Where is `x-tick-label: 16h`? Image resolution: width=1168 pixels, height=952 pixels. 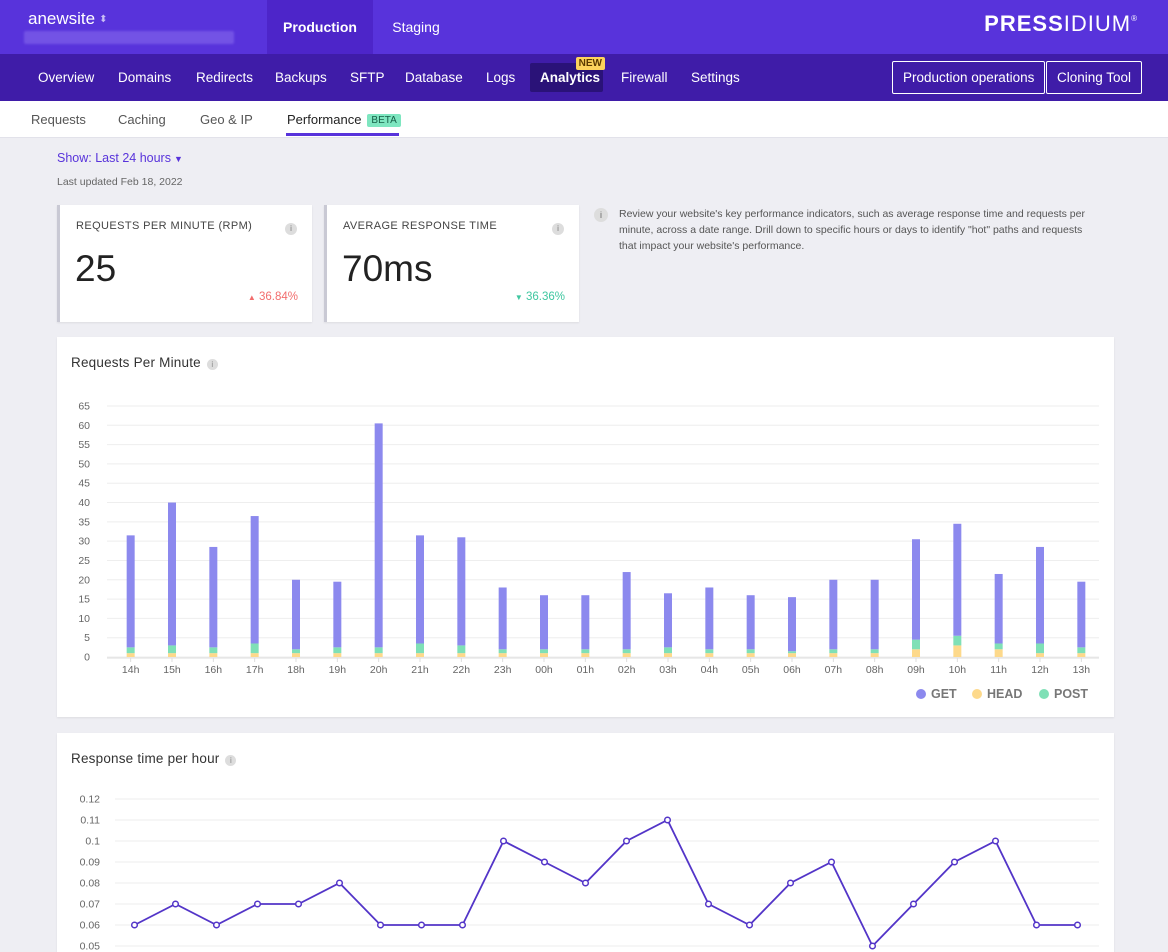
x-tick-label: 16h is located at coordinates (214, 670).